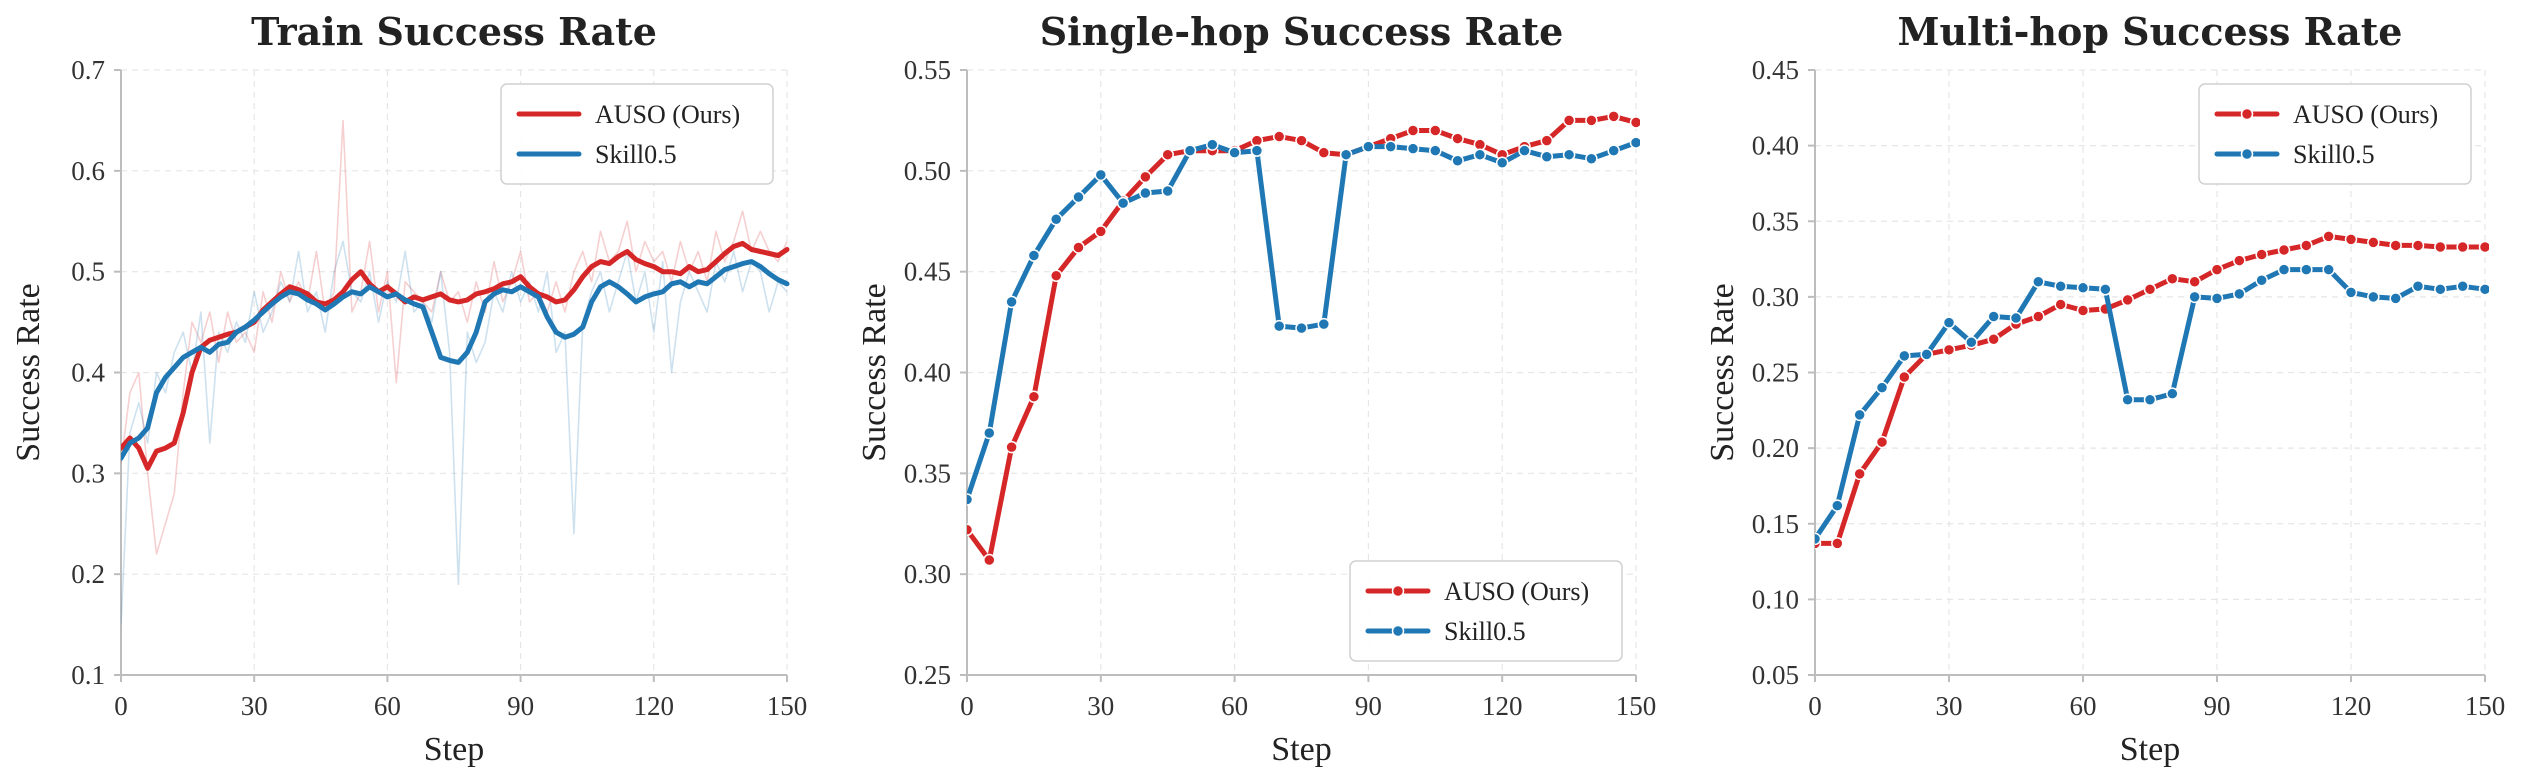 The height and width of the screenshot is (783, 2523). What do you see at coordinates (2149, 31) in the screenshot?
I see `chart-title: Multi-hop Success Rate` at bounding box center [2149, 31].